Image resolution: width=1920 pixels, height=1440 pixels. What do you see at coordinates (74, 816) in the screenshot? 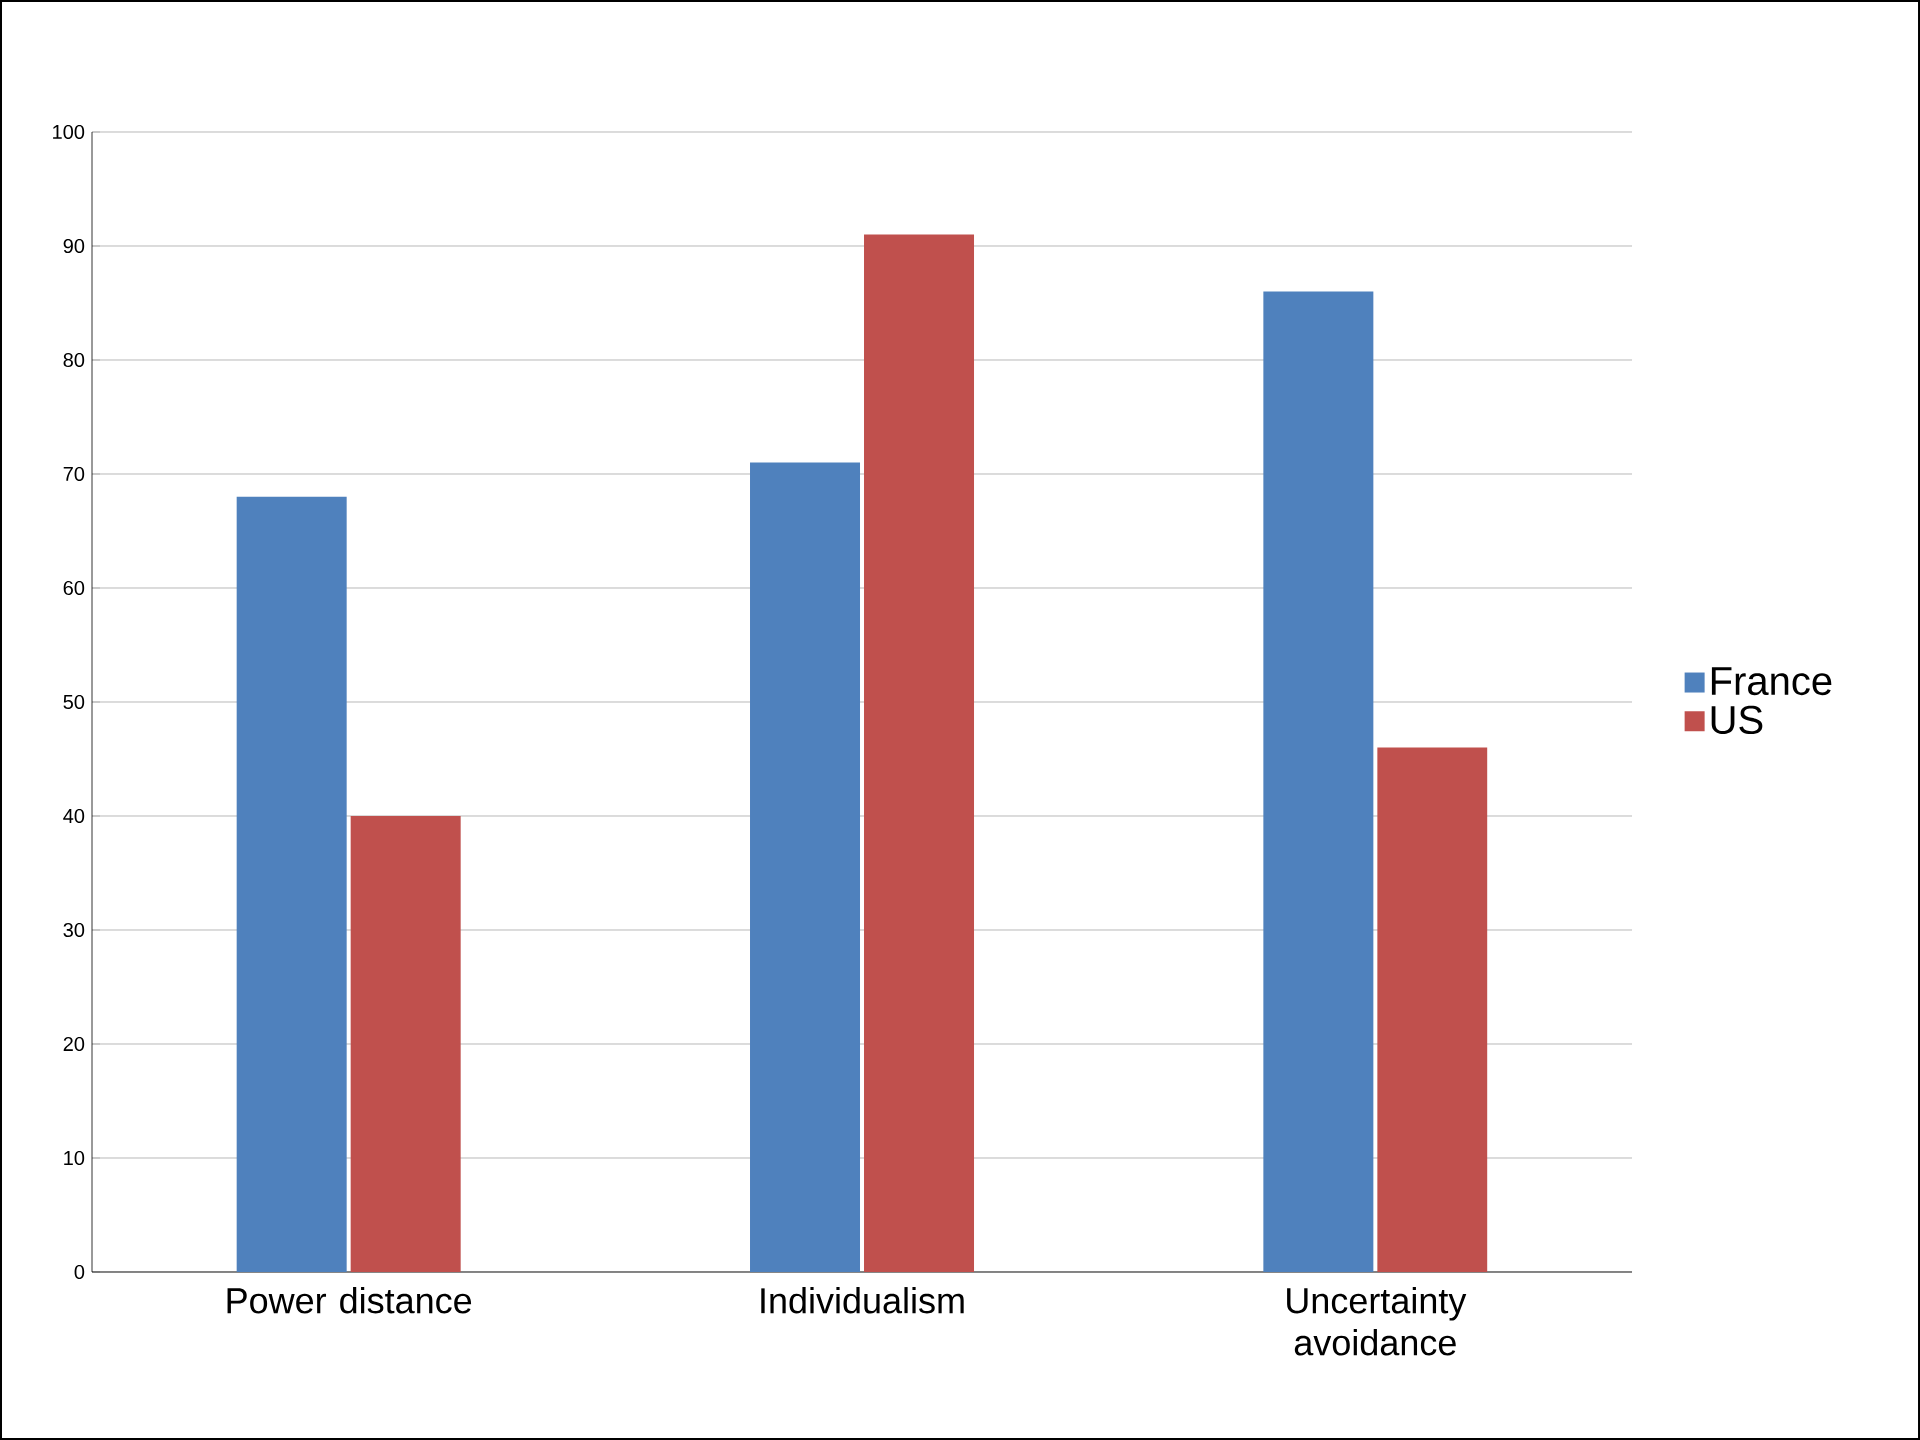
I see `y-tick-label: 40` at bounding box center [74, 816].